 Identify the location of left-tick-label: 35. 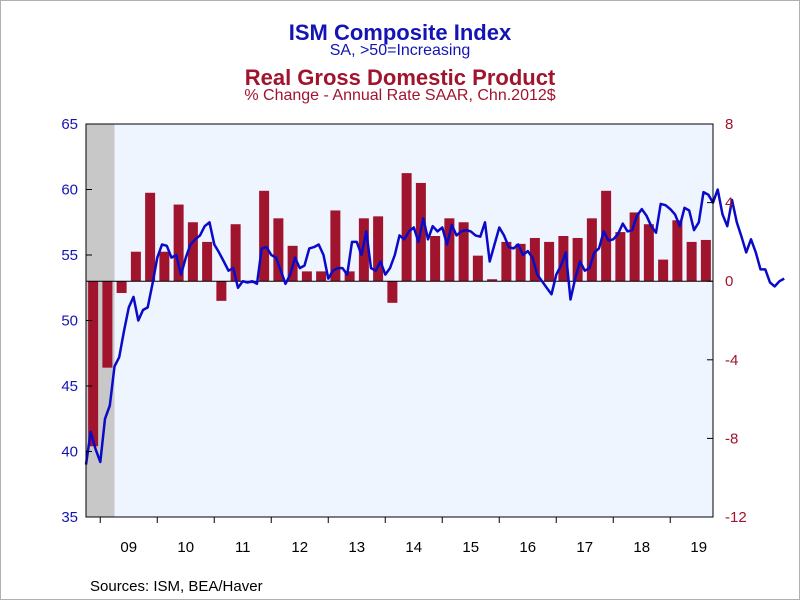
(69, 517).